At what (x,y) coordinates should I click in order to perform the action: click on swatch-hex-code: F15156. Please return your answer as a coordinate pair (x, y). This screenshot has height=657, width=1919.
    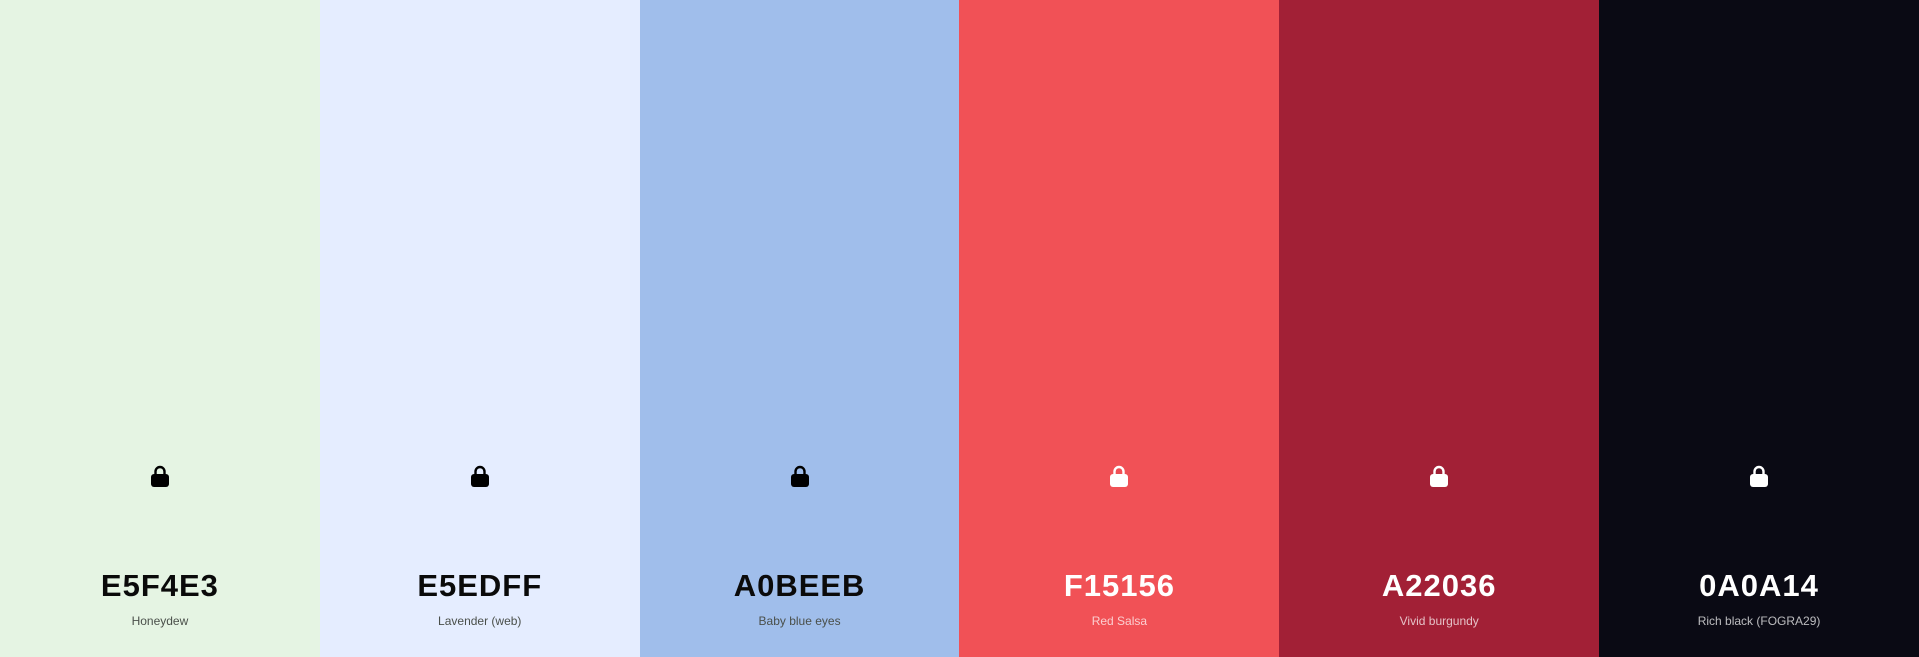
    Looking at the image, I should click on (1119, 585).